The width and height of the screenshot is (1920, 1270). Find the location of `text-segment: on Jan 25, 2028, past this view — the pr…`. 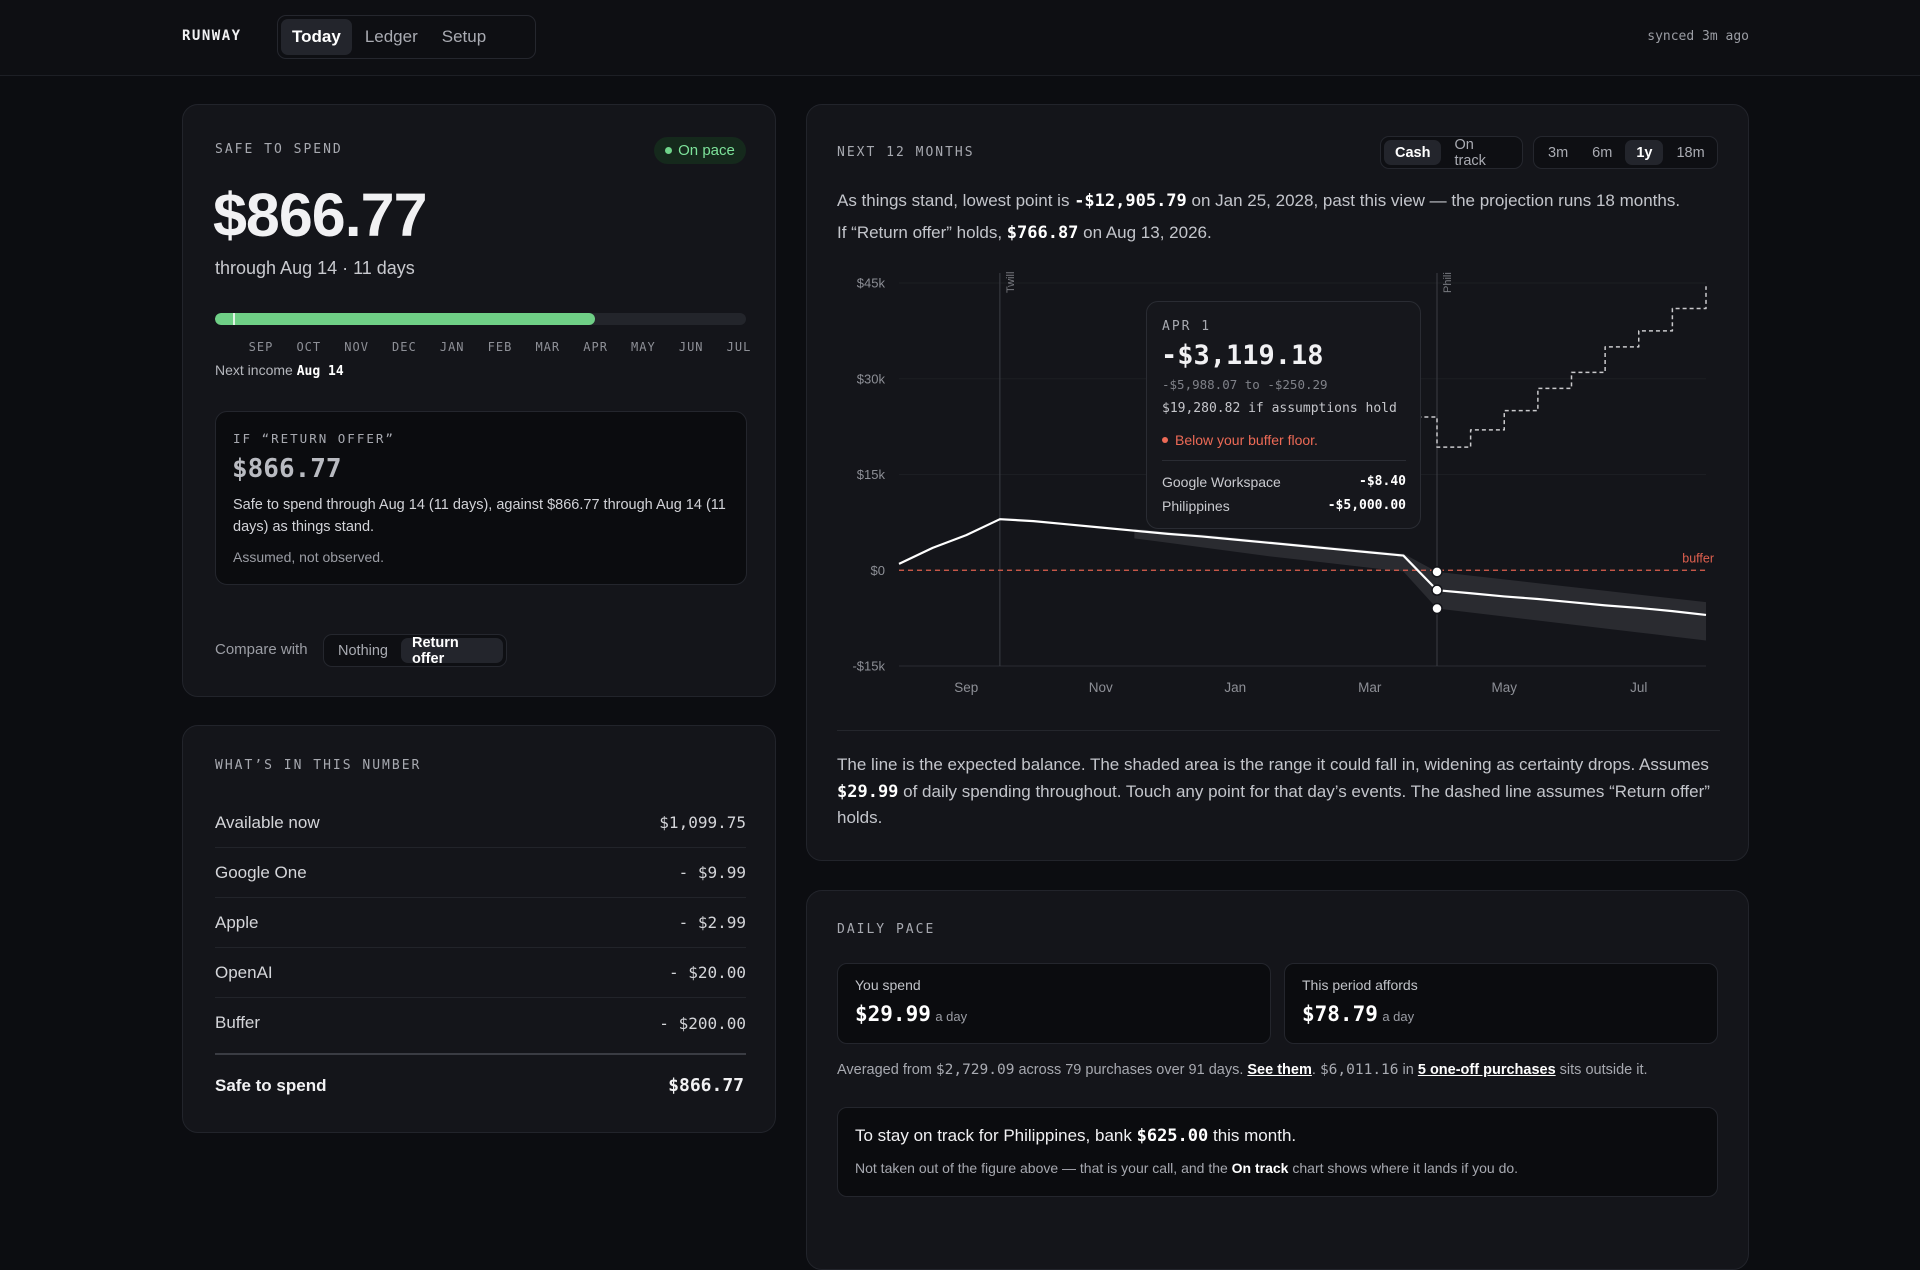

text-segment: on Jan 25, 2028, past this view — the pr… is located at coordinates (1433, 200).